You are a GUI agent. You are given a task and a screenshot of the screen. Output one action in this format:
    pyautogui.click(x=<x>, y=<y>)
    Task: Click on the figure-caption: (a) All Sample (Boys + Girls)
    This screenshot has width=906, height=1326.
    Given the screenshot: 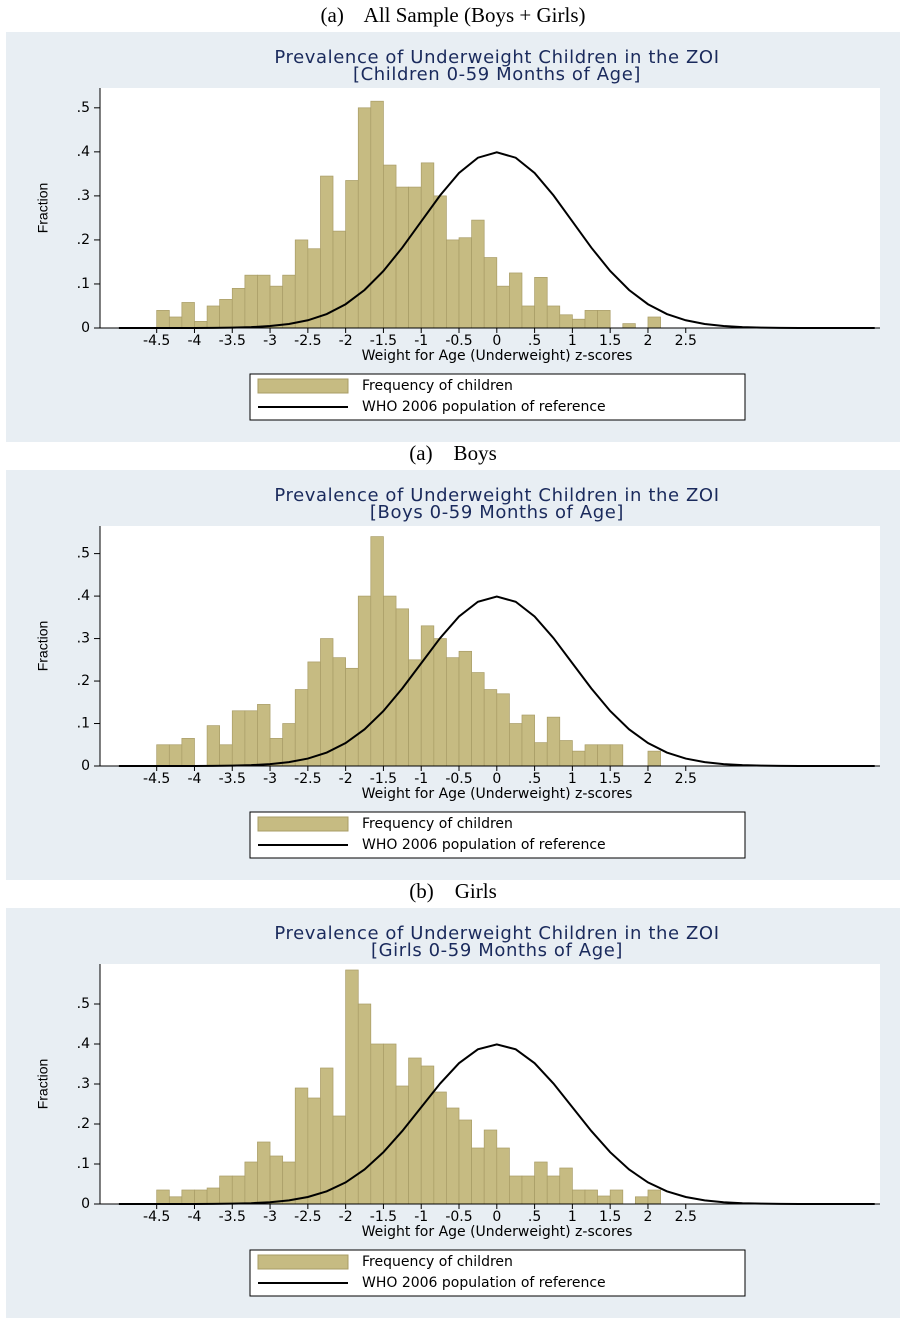 What is the action you would take?
    pyautogui.click(x=453, y=15)
    